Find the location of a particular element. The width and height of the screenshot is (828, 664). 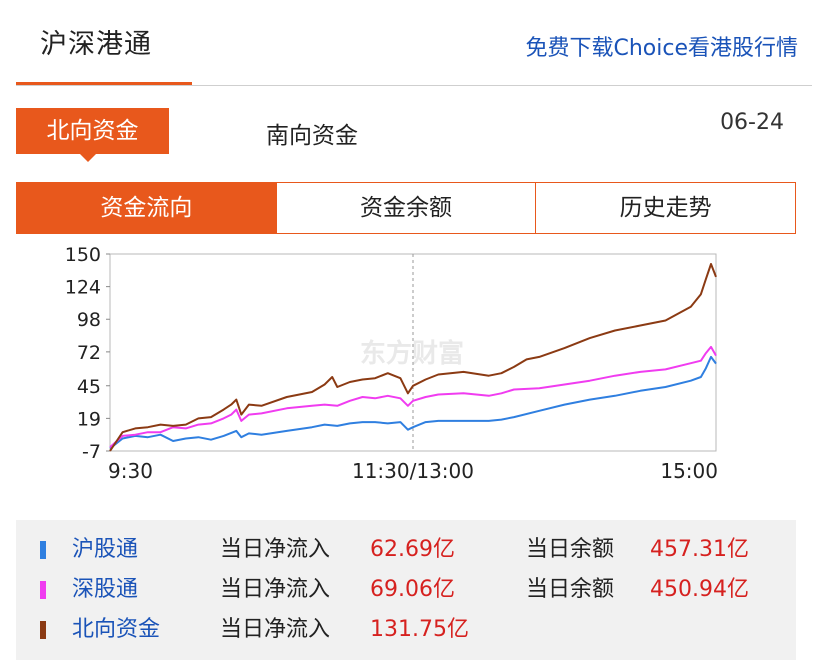

x-tick-label: 11:30/13:00 is located at coordinates (413, 471).